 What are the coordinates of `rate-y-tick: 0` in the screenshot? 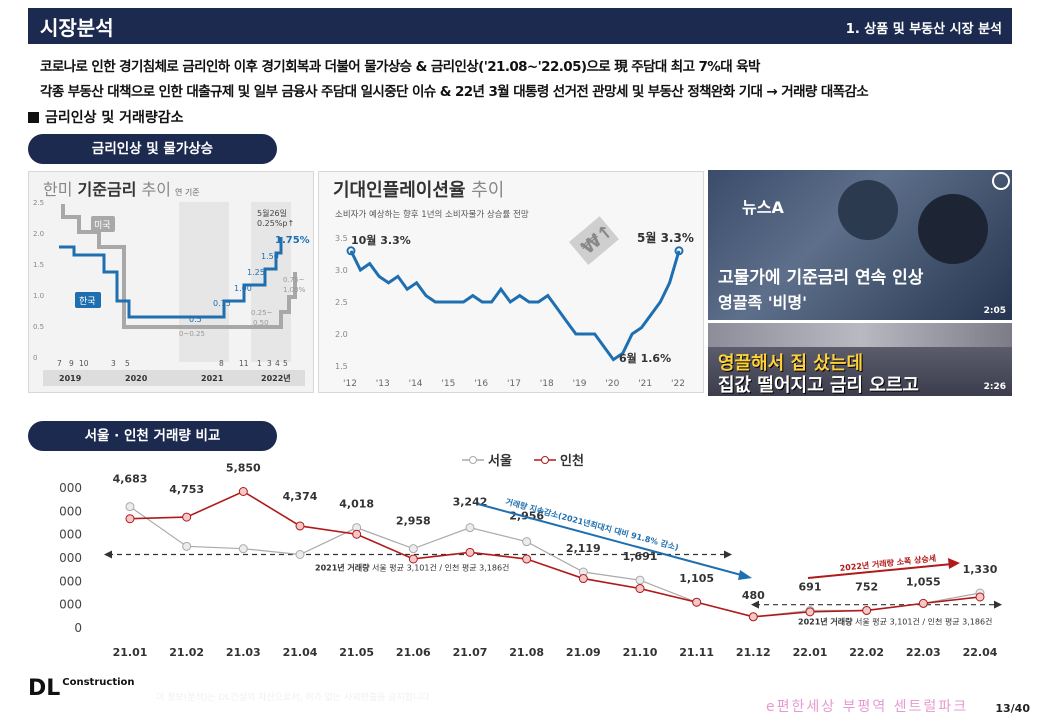 It's located at (35, 358).